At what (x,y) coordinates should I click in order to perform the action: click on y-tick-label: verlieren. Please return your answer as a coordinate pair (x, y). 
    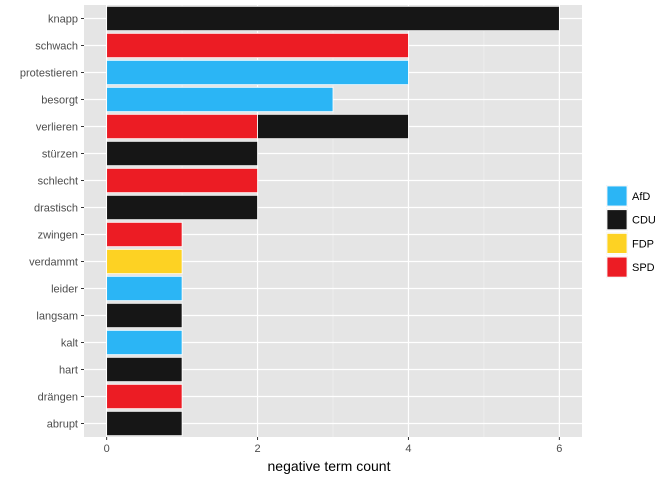
    Looking at the image, I should click on (57, 128).